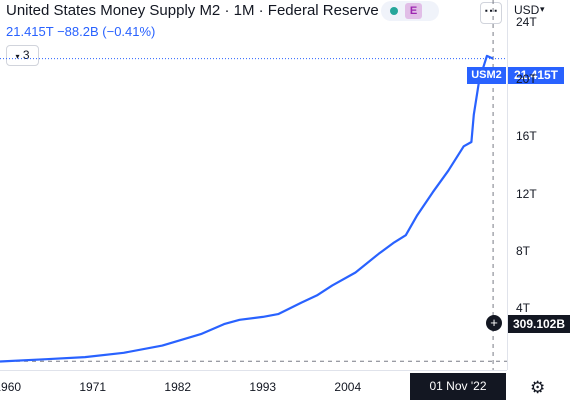  I want to click on time-axis-divider, so click(253, 370).